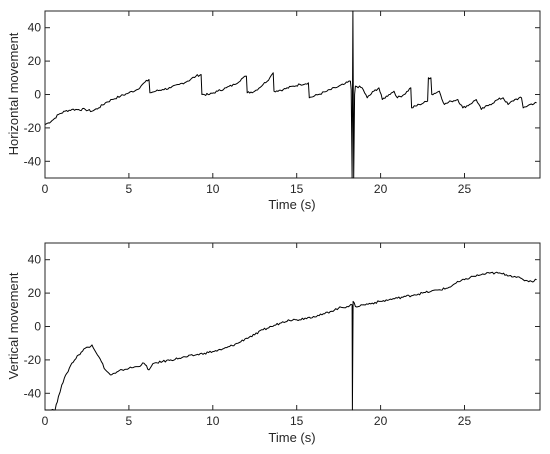 The height and width of the screenshot is (454, 550). Describe the element at coordinates (291, 437) in the screenshot. I see `vertical-x-axis-title: Time (s)` at that location.